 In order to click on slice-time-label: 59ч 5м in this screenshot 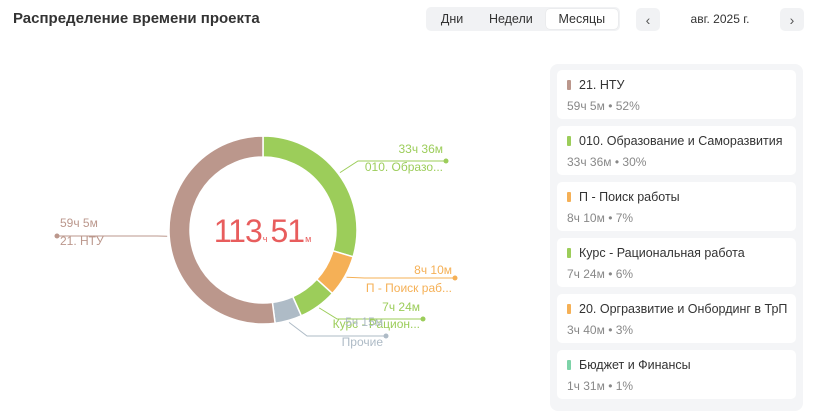, I will do `click(79, 223)`.